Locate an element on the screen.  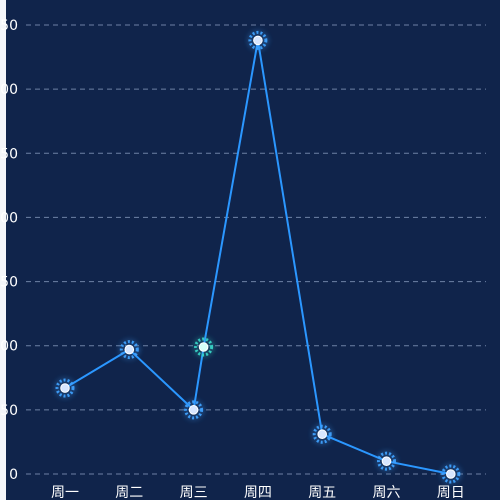
highlight-point-glow is located at coordinates (204, 347).